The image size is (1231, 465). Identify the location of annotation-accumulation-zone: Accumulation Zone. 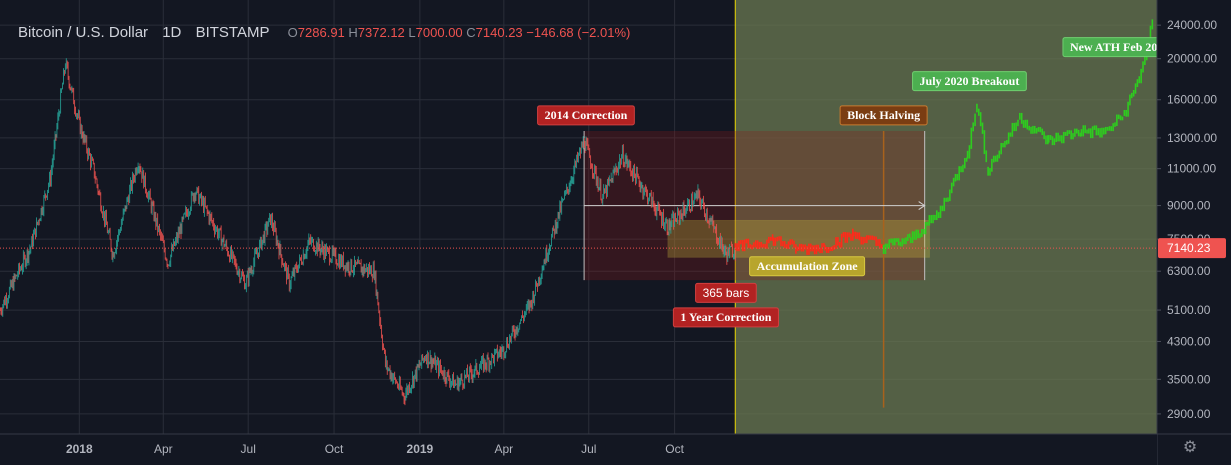
(807, 266).